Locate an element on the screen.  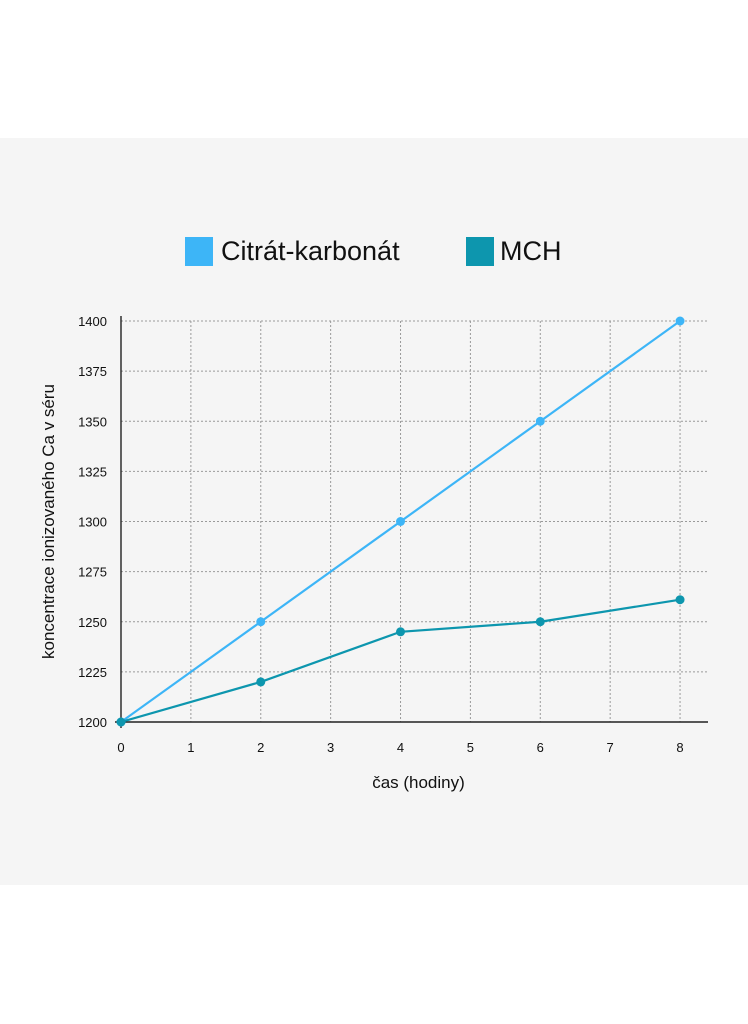
x-tick-label-0: 0 is located at coordinates (120, 747).